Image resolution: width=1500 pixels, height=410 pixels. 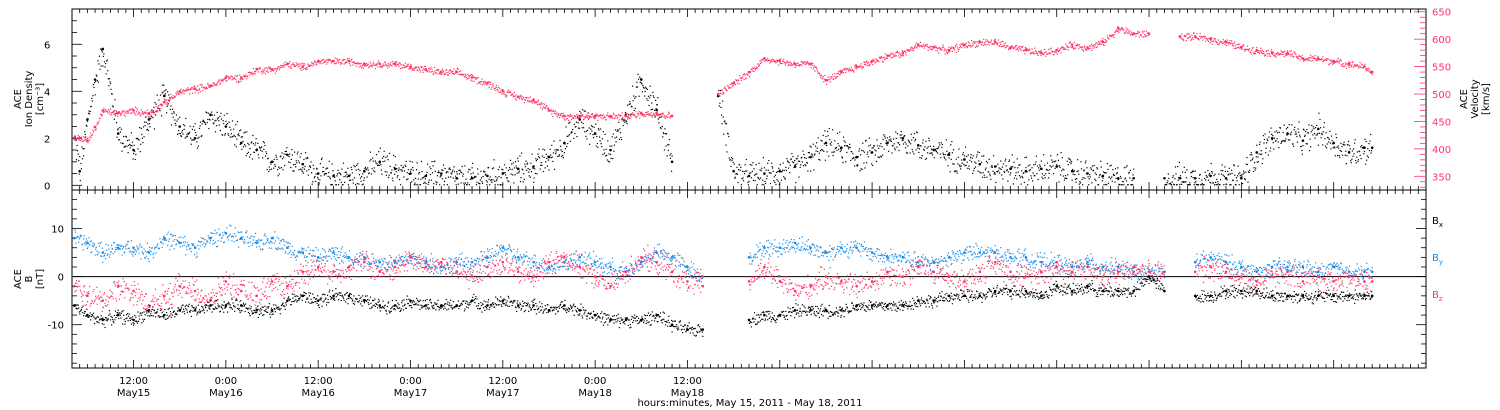 I want to click on data-point, so click(x=195, y=138).